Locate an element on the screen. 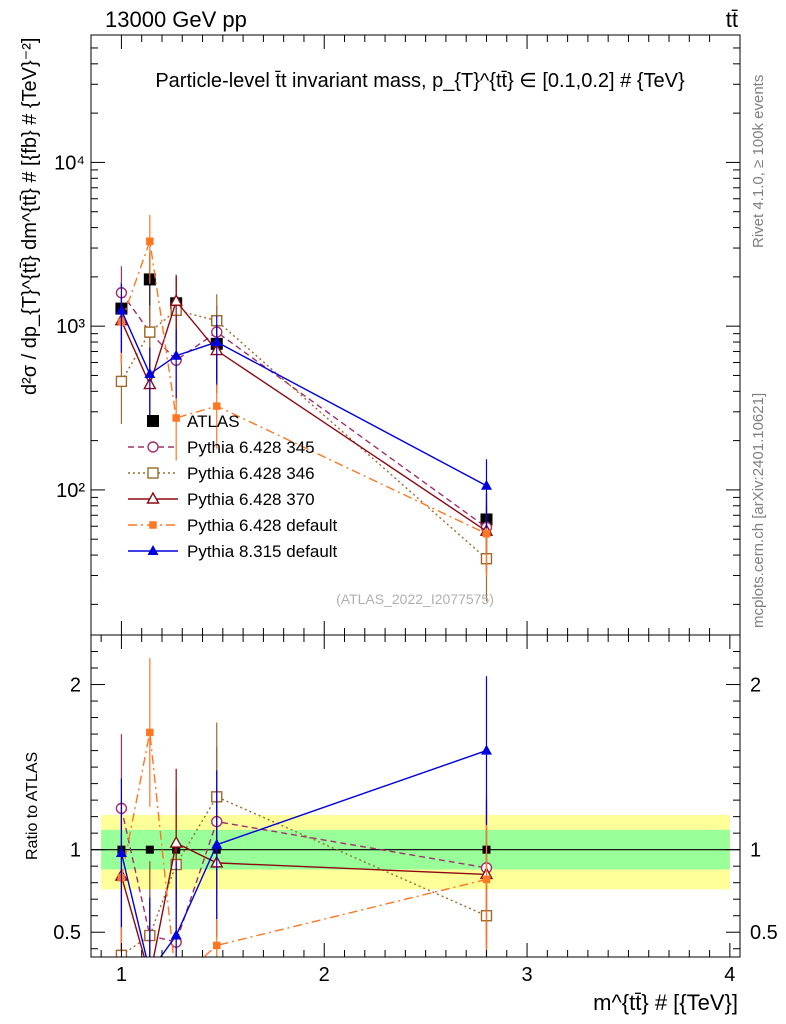 The height and width of the screenshot is (1024, 786). mcplots-label: mcplots.cern.ch [arXiv:2401.10621] is located at coordinates (758, 510).